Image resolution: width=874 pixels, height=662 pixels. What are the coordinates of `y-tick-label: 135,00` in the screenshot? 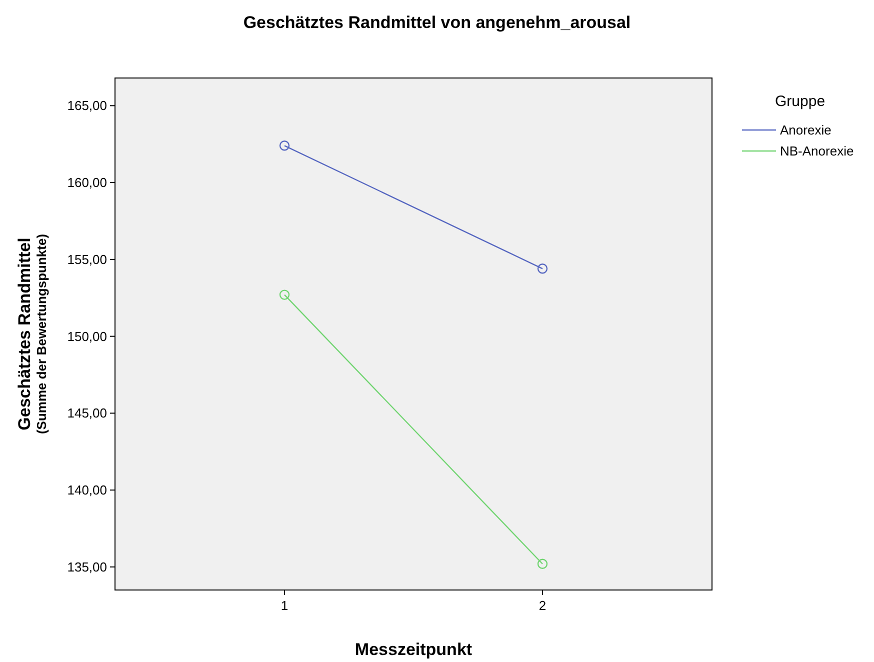 It's located at (87, 566).